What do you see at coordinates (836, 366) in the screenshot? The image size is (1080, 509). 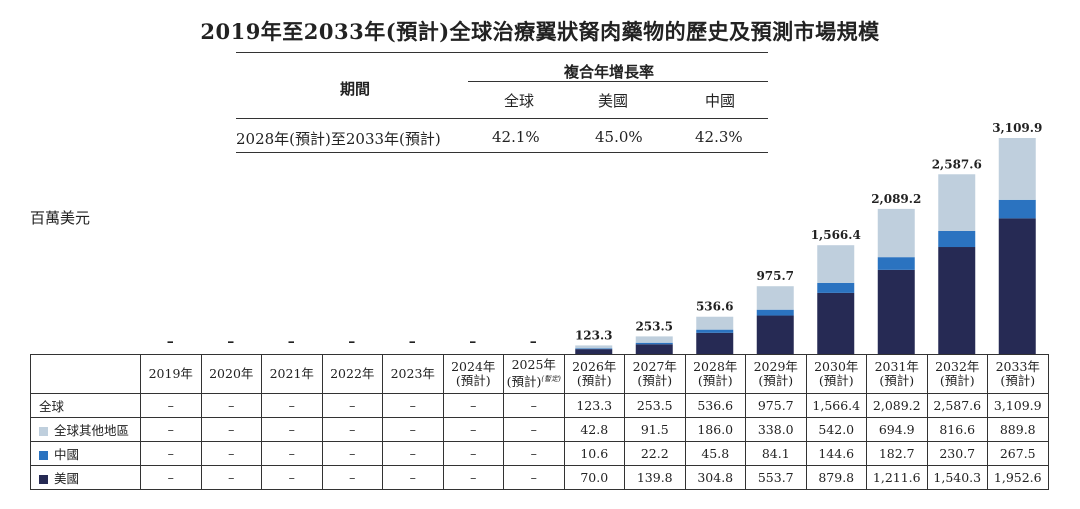 I see `year-header-line: 2030年` at bounding box center [836, 366].